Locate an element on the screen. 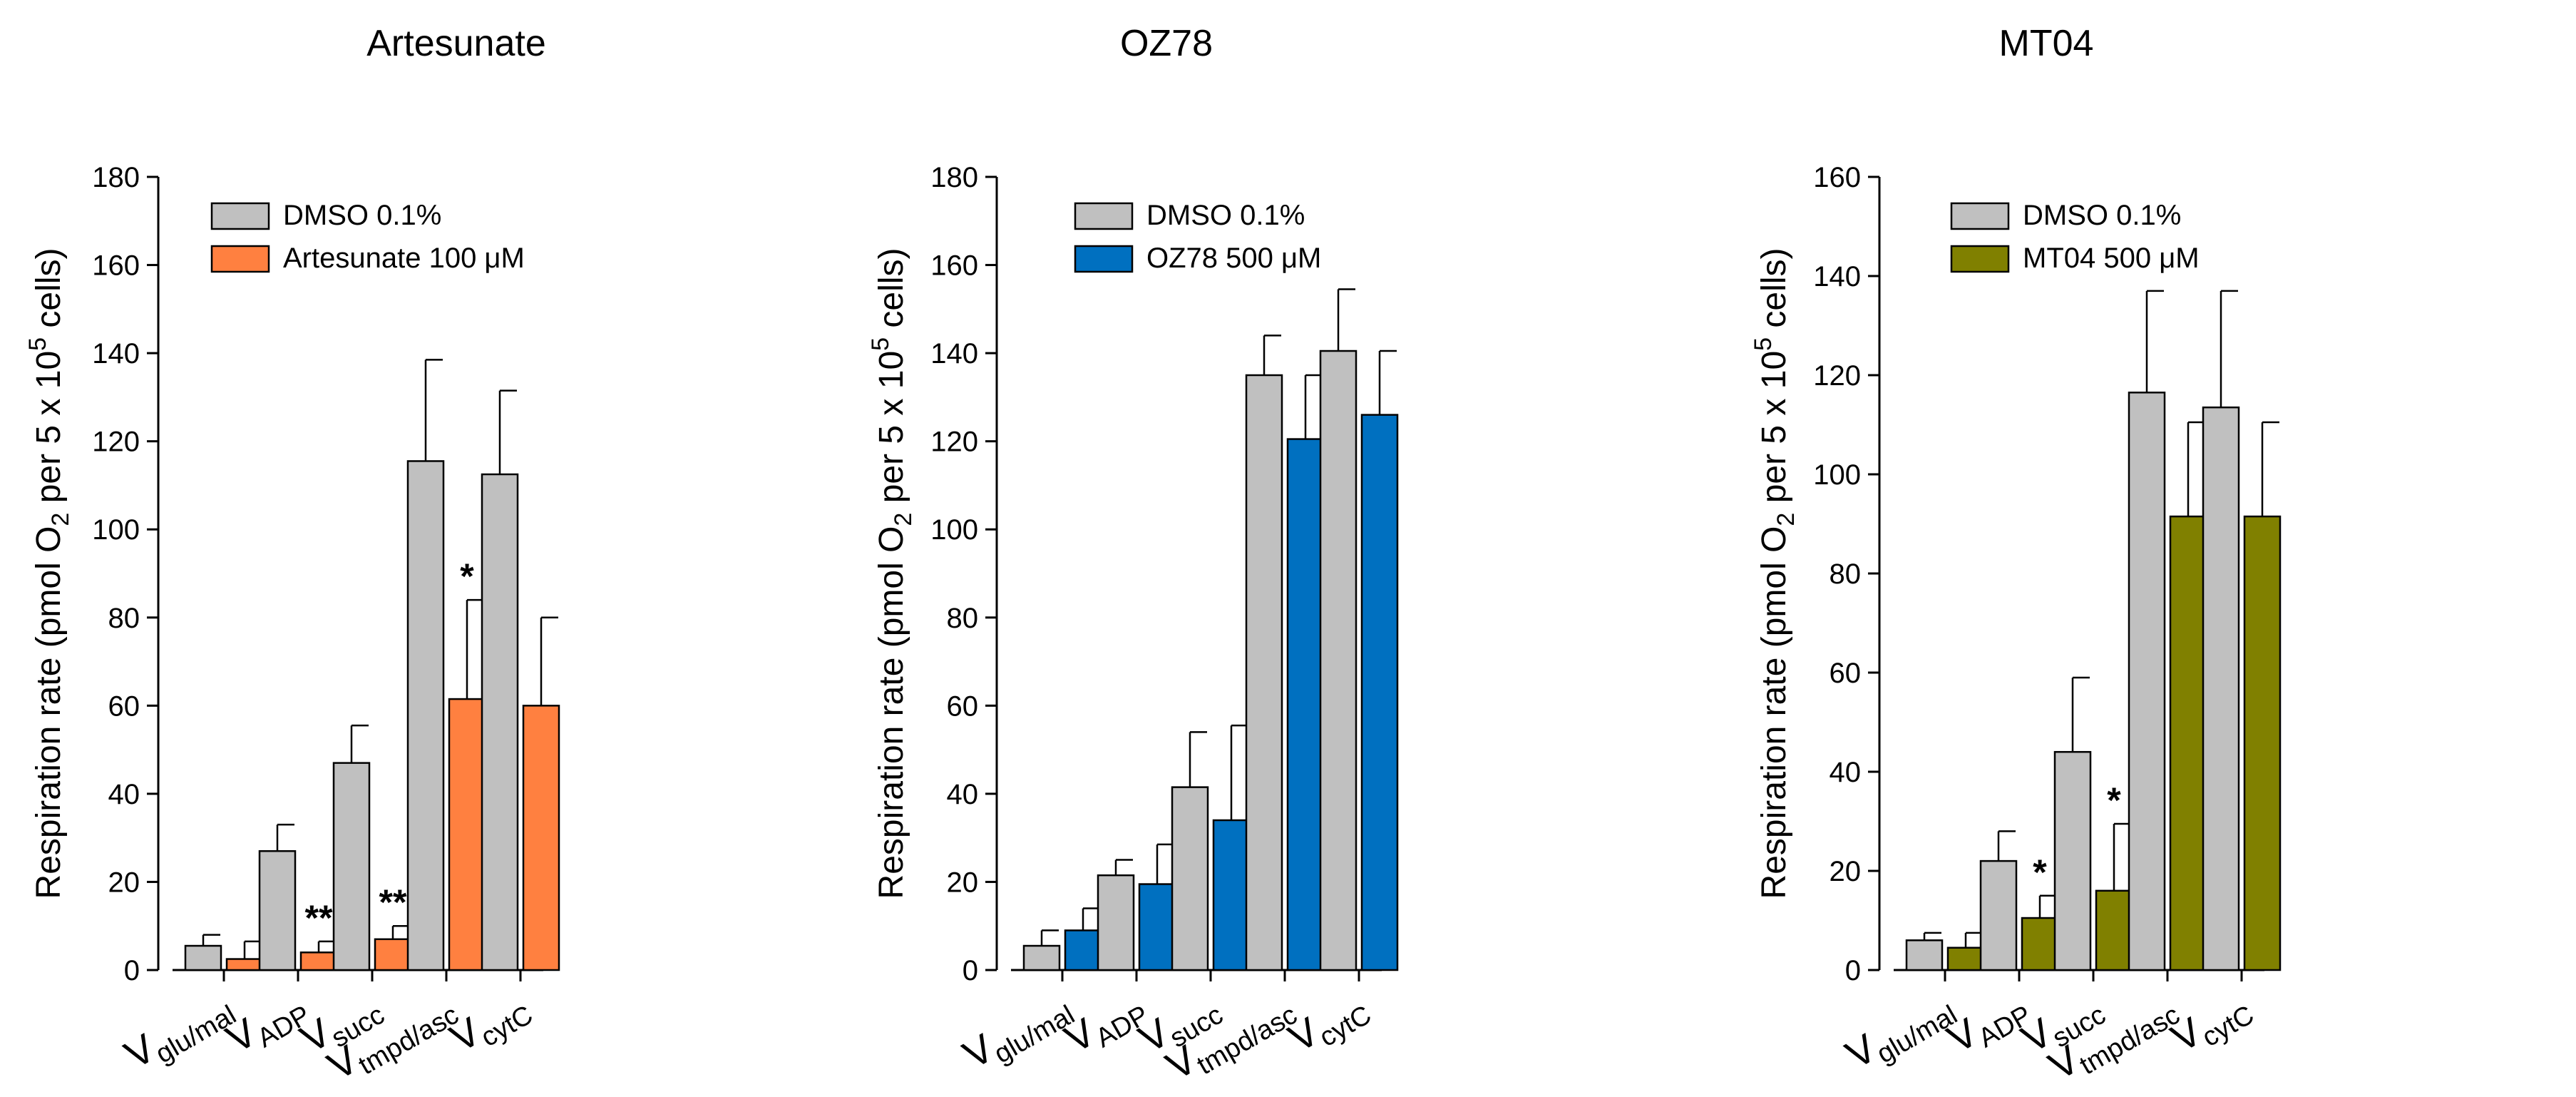  legend-label: OZ78 500 μM is located at coordinates (1233, 258).